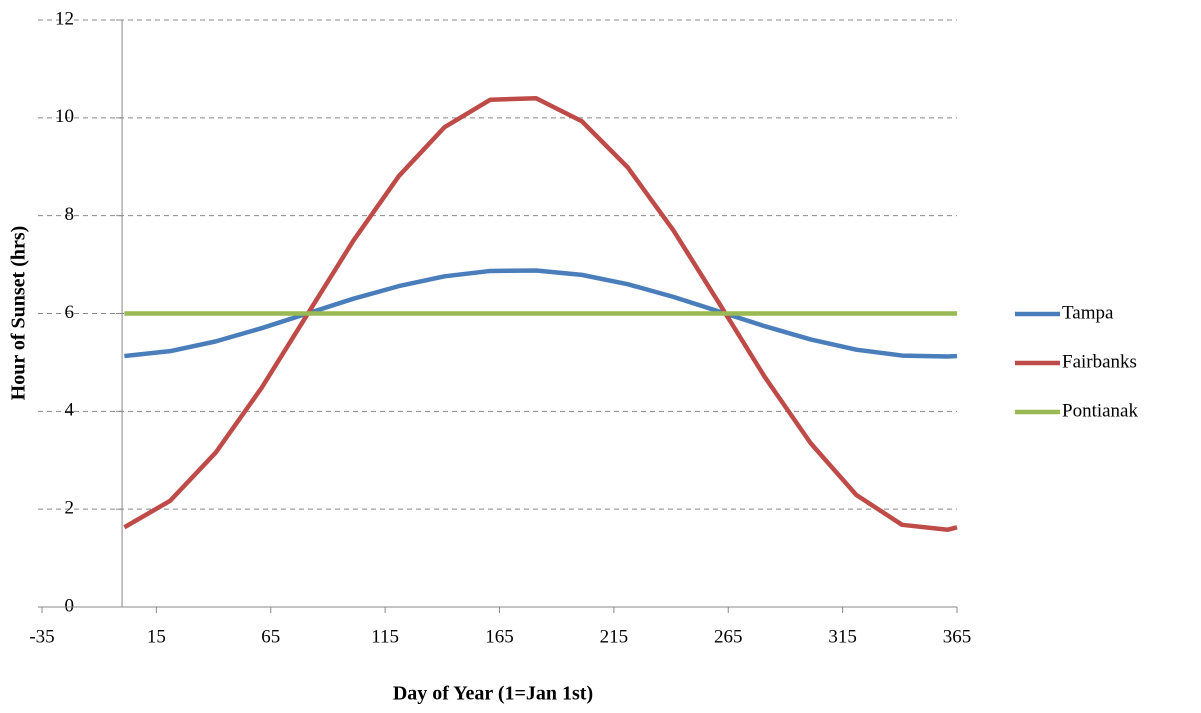 The image size is (1201, 713). Describe the element at coordinates (1100, 410) in the screenshot. I see `legend-label: Pontianak` at that location.